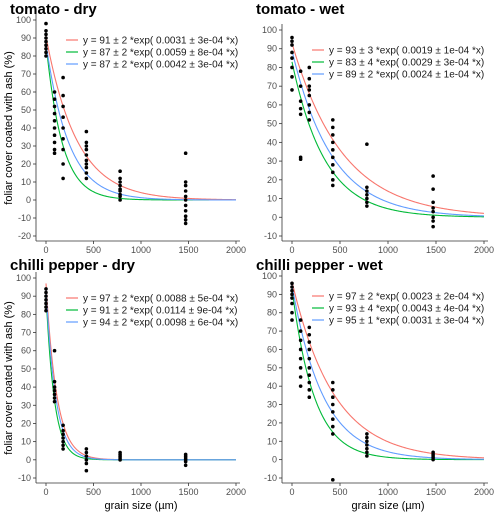 This screenshot has width=500, height=514. What do you see at coordinates (272, 67) in the screenshot?
I see `y-tick-label: 80` at bounding box center [272, 67].